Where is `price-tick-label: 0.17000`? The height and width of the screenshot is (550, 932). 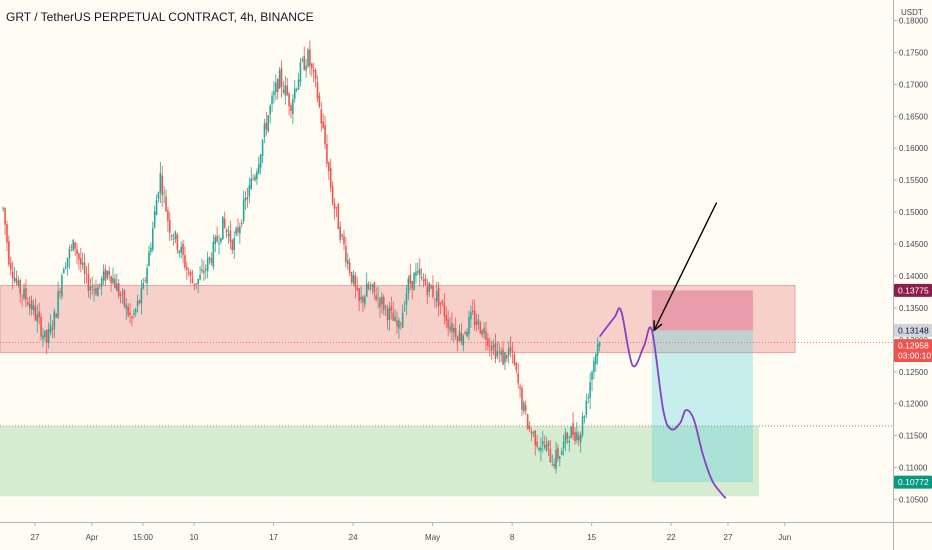 price-tick-label: 0.17000 is located at coordinates (913, 84).